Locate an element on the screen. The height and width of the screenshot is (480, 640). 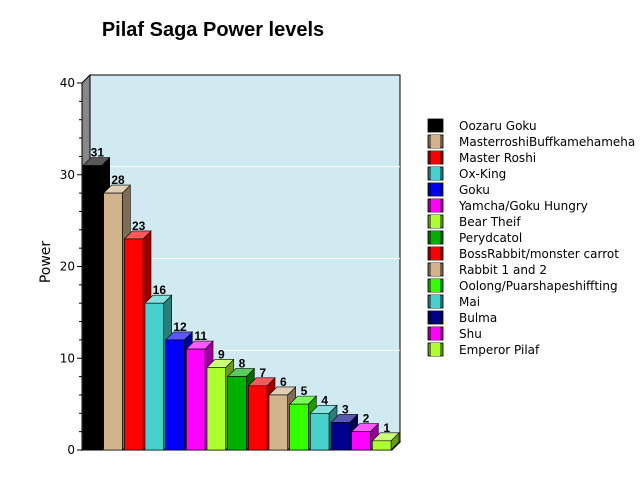
legend-item: Oozaru Goku is located at coordinates (482, 125).